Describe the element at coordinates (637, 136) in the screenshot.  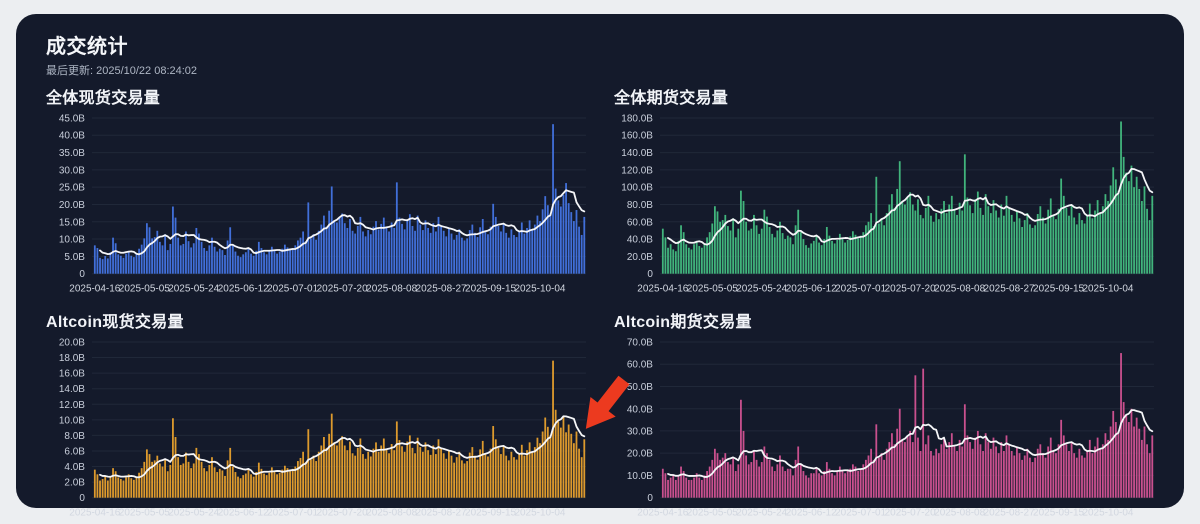
I see `svg-text: 160.0B` at that location.